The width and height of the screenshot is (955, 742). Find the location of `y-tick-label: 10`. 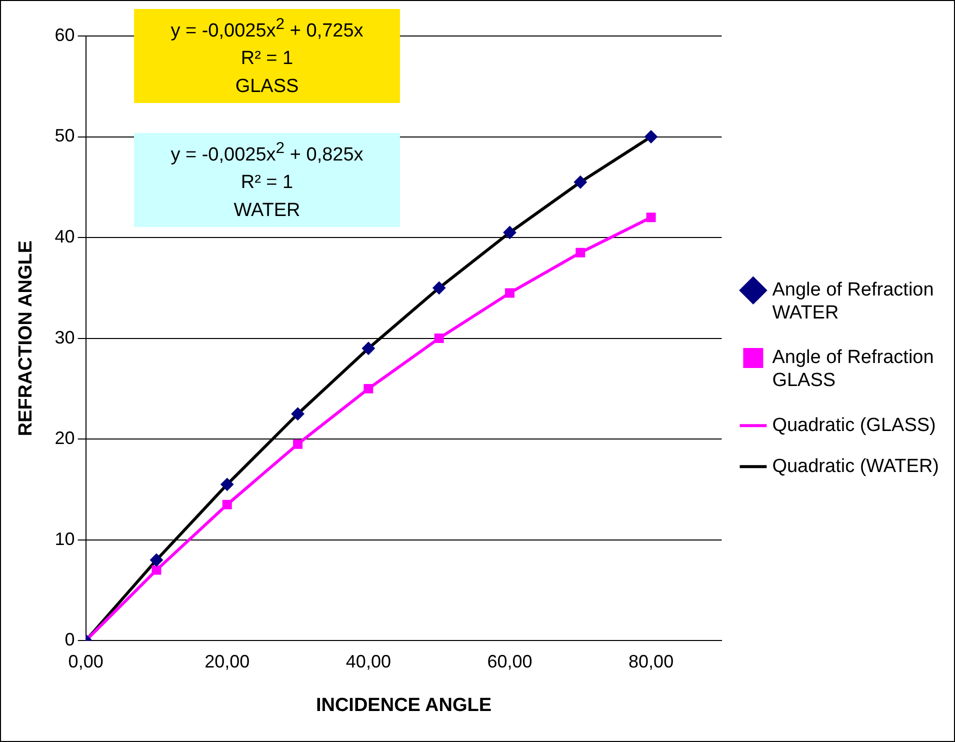

y-tick-label: 10 is located at coordinates (64, 538).